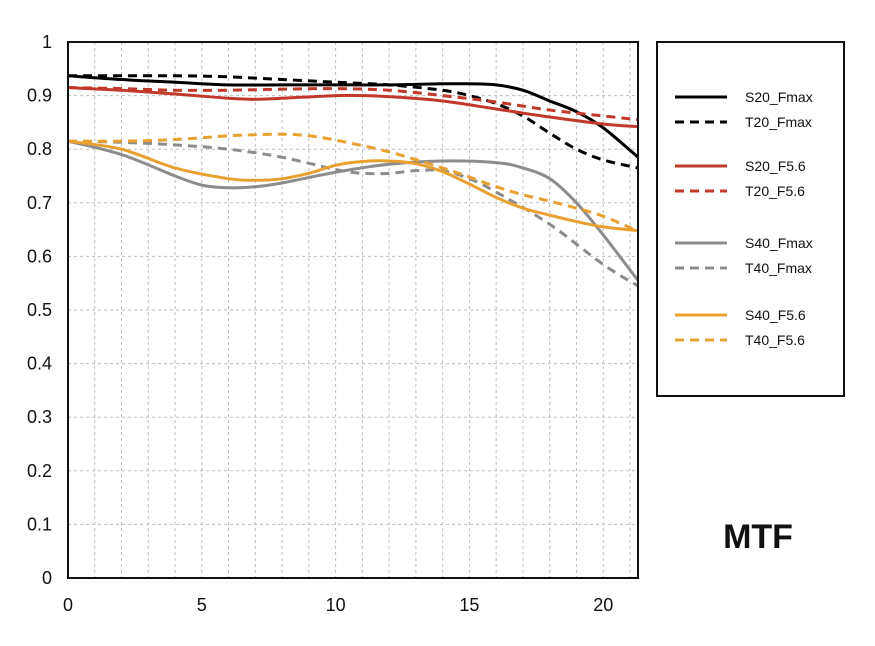  What do you see at coordinates (39, 417) in the screenshot?
I see `y-tick-label: 0.3` at bounding box center [39, 417].